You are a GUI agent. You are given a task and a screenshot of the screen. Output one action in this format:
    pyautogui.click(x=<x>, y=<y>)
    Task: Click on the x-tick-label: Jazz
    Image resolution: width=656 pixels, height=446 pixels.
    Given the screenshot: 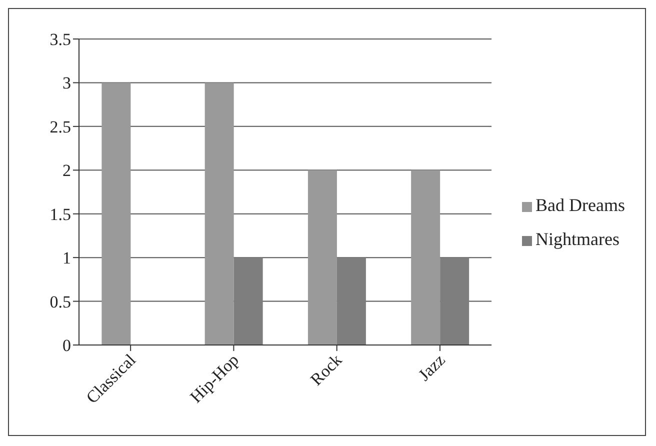 What is the action you would take?
    pyautogui.click(x=432, y=367)
    